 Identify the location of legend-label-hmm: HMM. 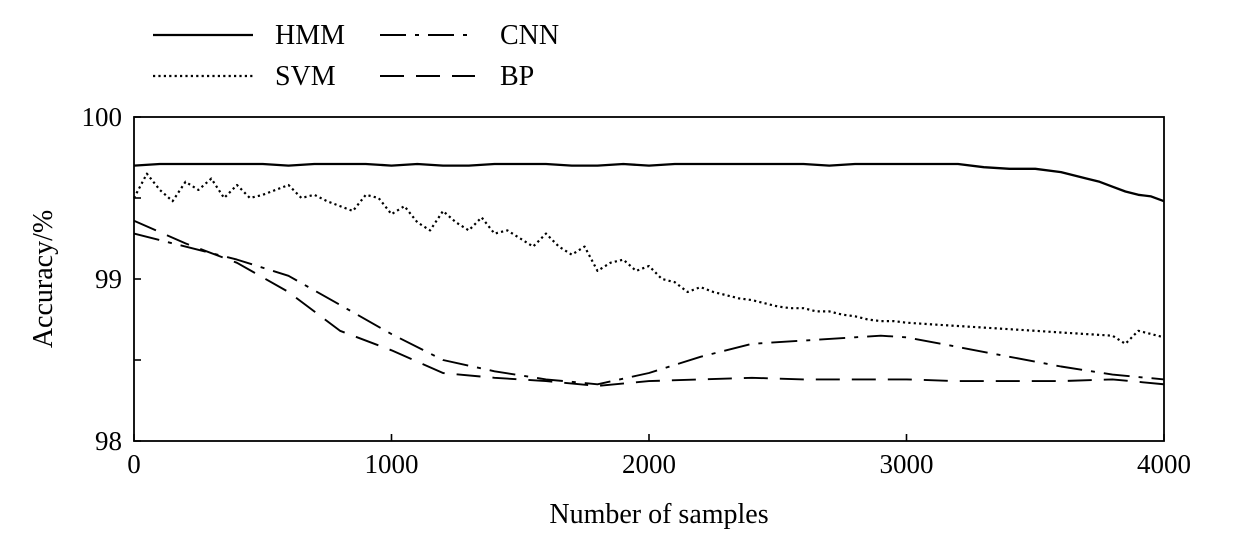
(310, 35).